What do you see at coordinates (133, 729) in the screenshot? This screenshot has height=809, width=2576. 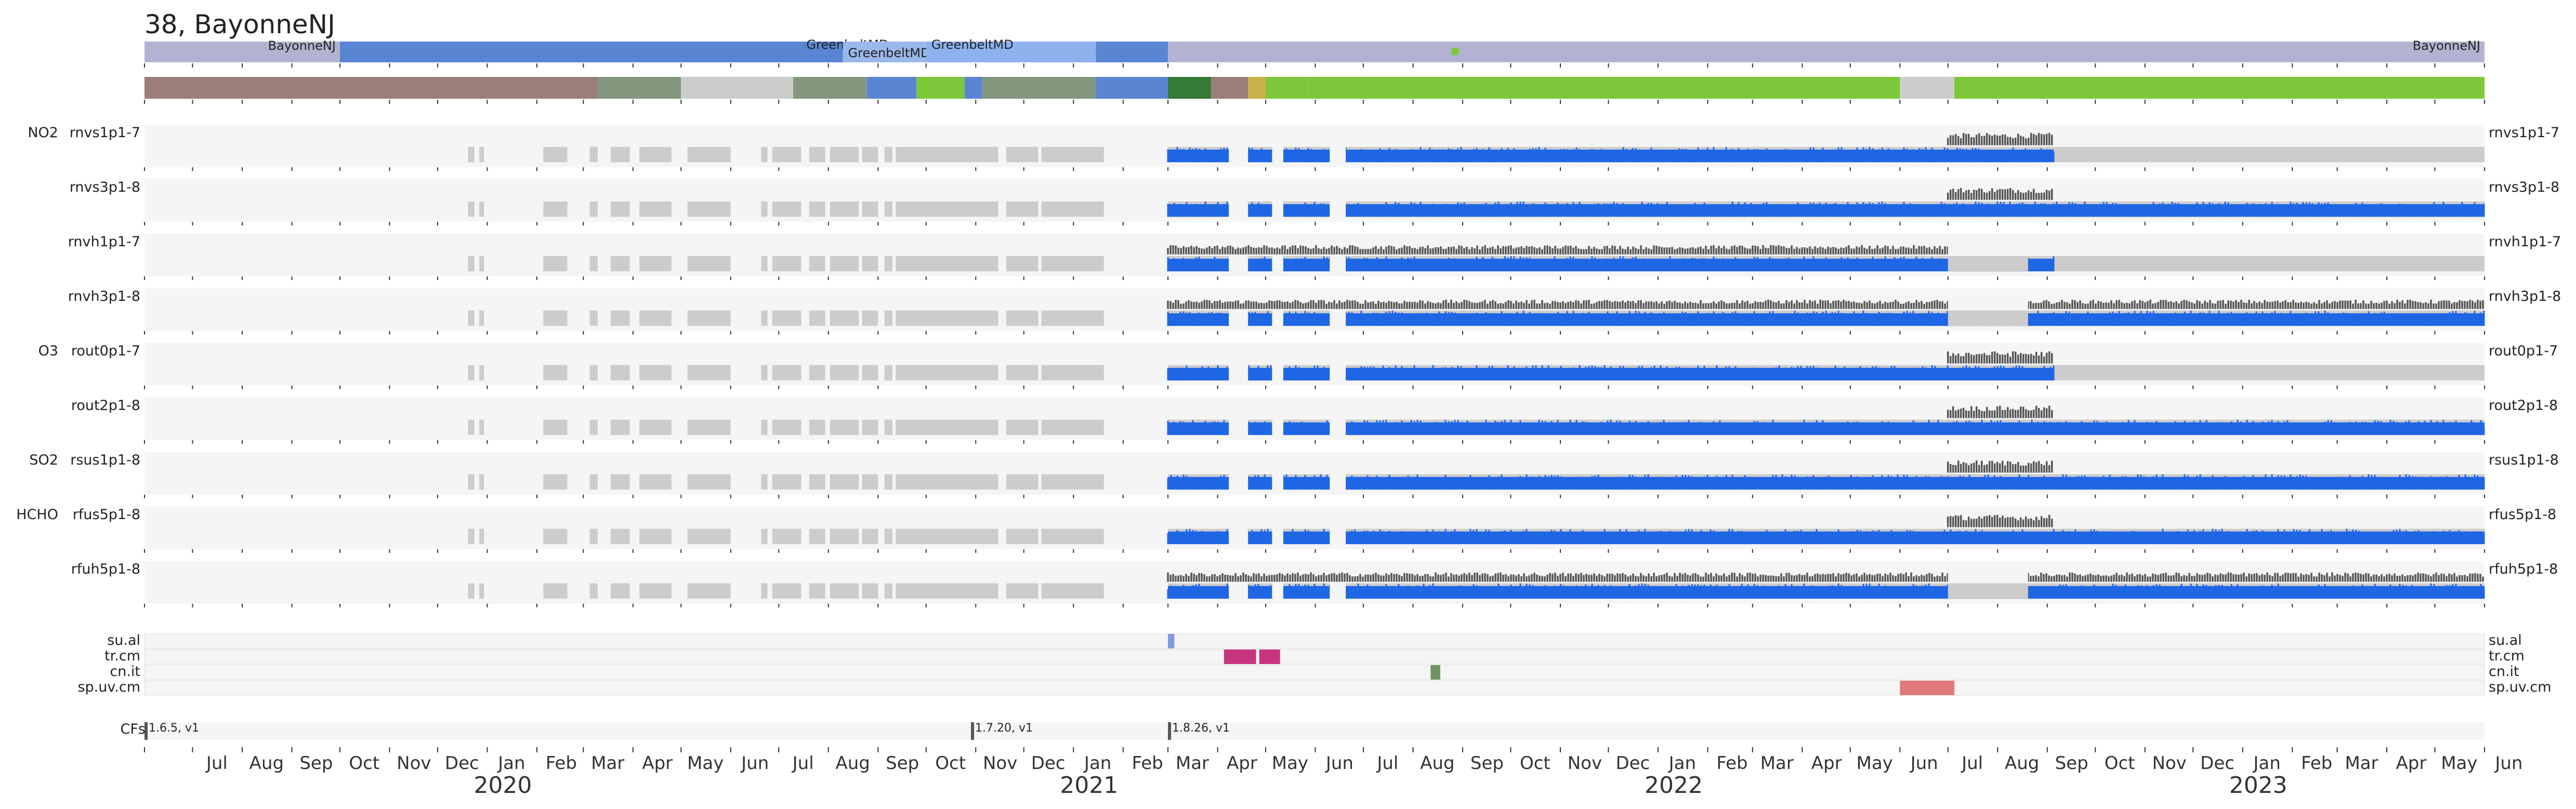 I see `cfs-title: CFs` at bounding box center [133, 729].